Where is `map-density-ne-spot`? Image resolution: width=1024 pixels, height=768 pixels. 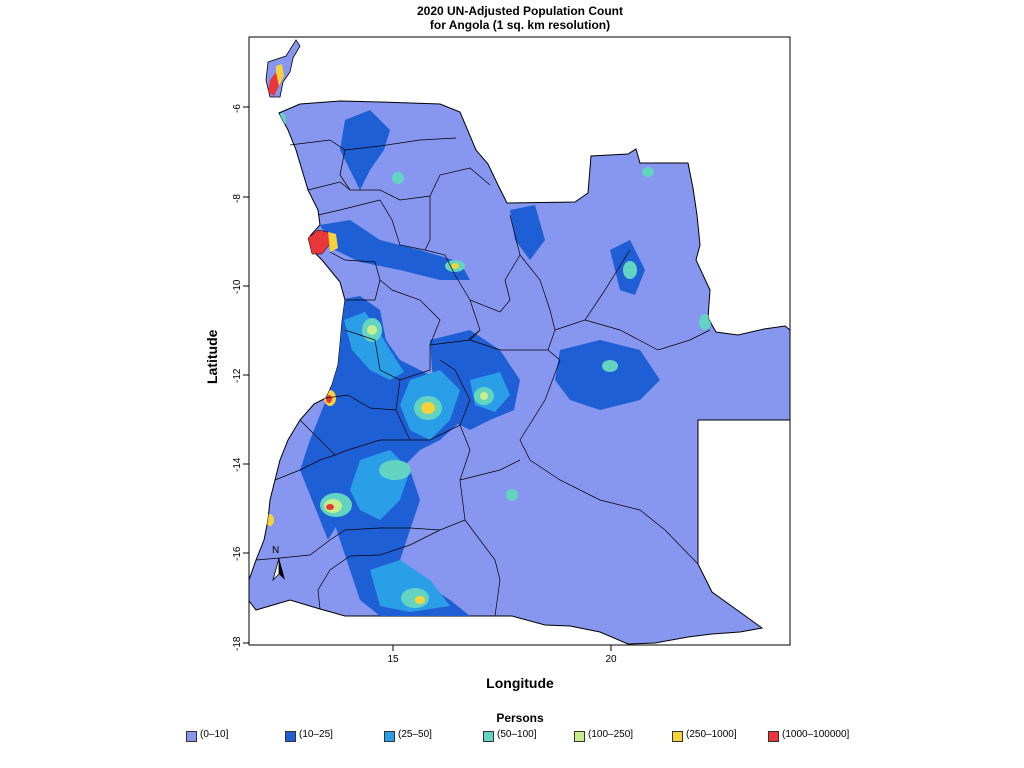
map-density-ne-spot is located at coordinates (527, 232).